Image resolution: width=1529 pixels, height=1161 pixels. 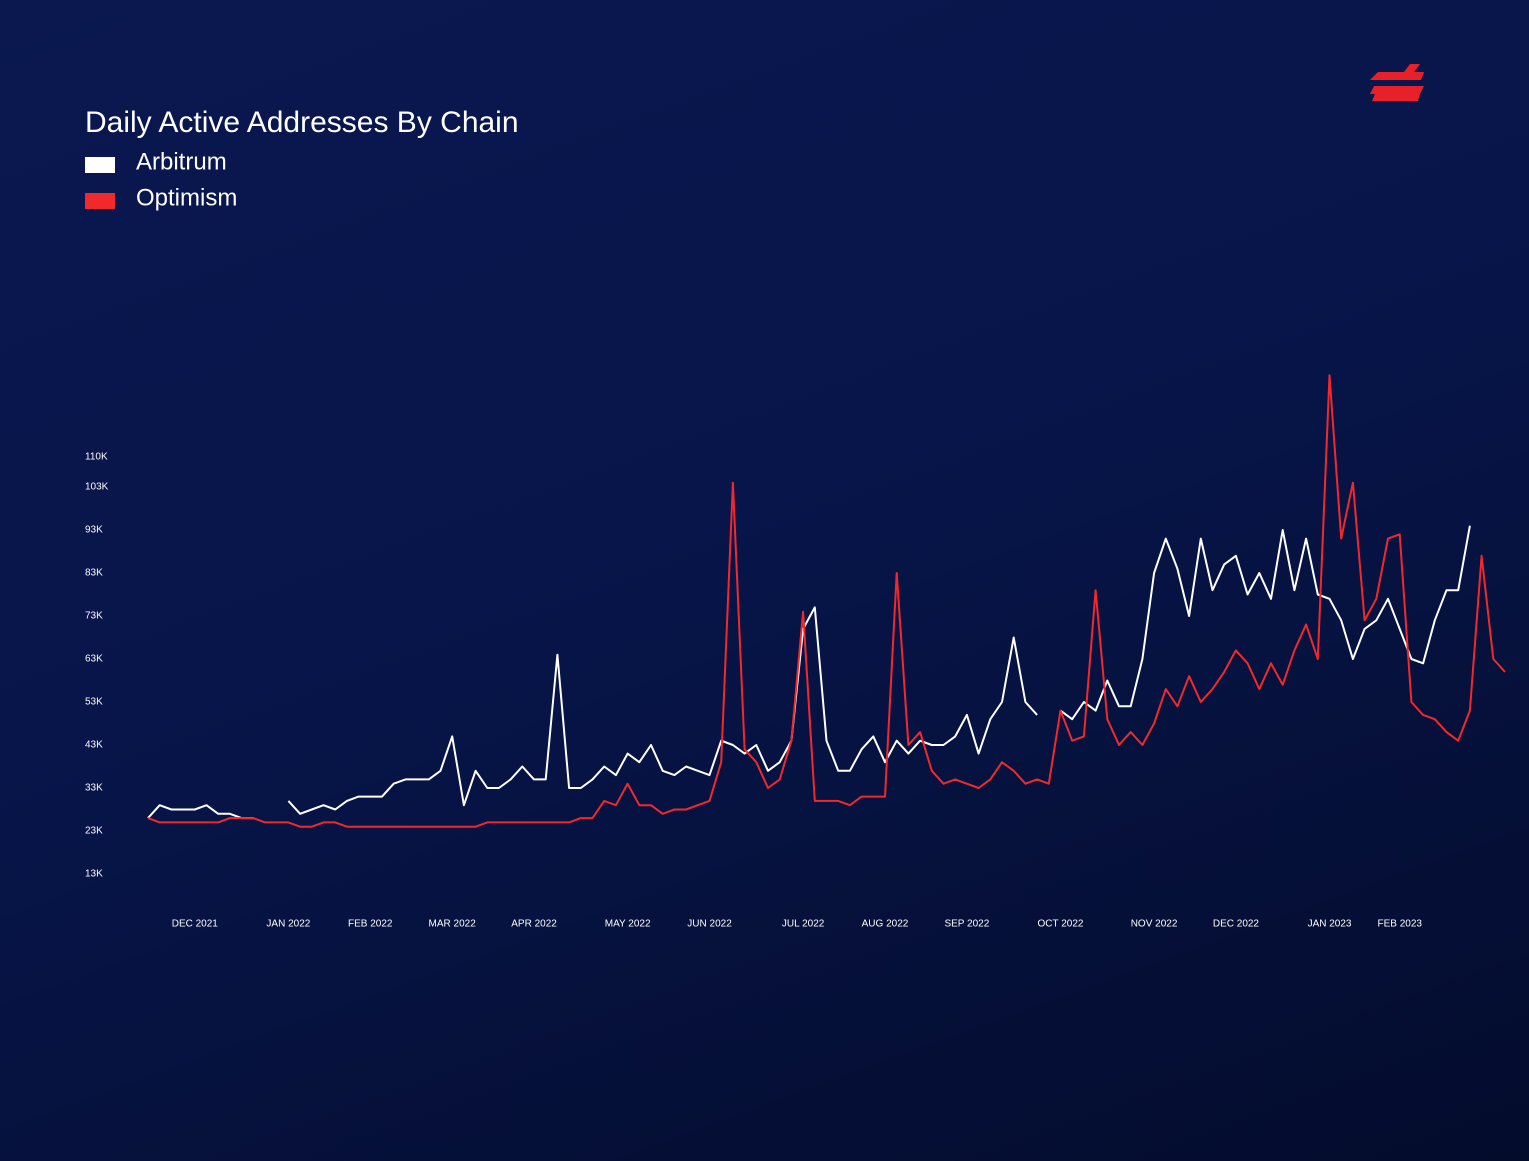 What do you see at coordinates (96, 457) in the screenshot?
I see `y-tick-label: 110K` at bounding box center [96, 457].